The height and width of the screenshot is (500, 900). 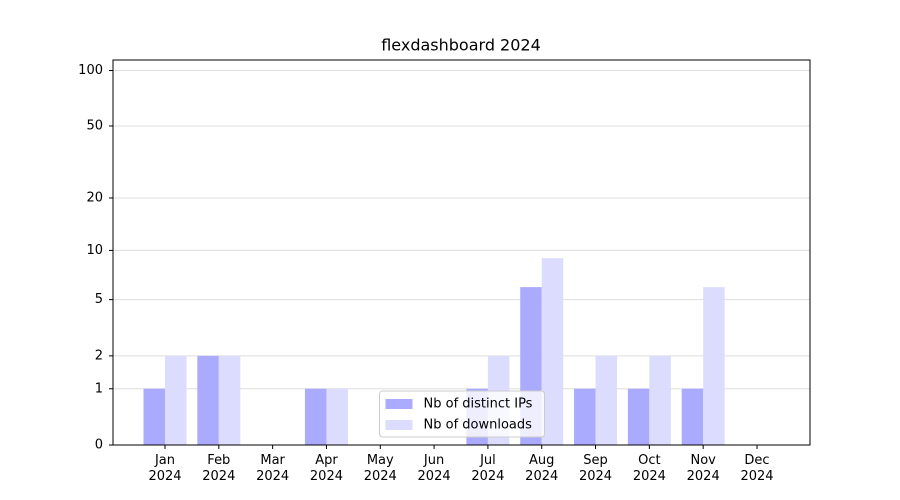 I want to click on x-tick-label: Dec 2024, so click(x=757, y=468).